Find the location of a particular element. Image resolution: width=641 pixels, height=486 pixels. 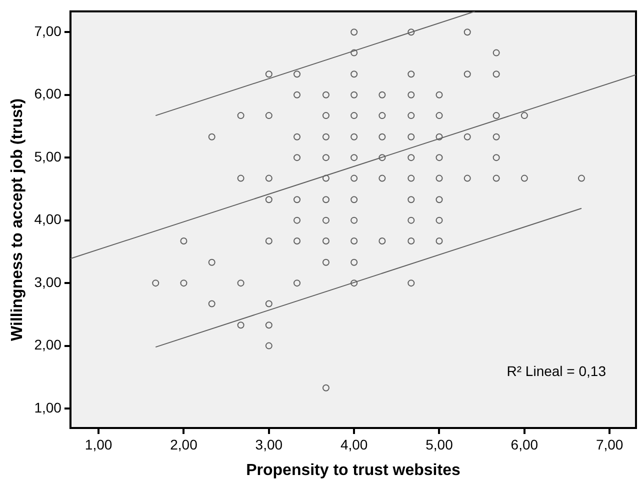

y-tick-label: 4,00 is located at coordinates (48, 219).